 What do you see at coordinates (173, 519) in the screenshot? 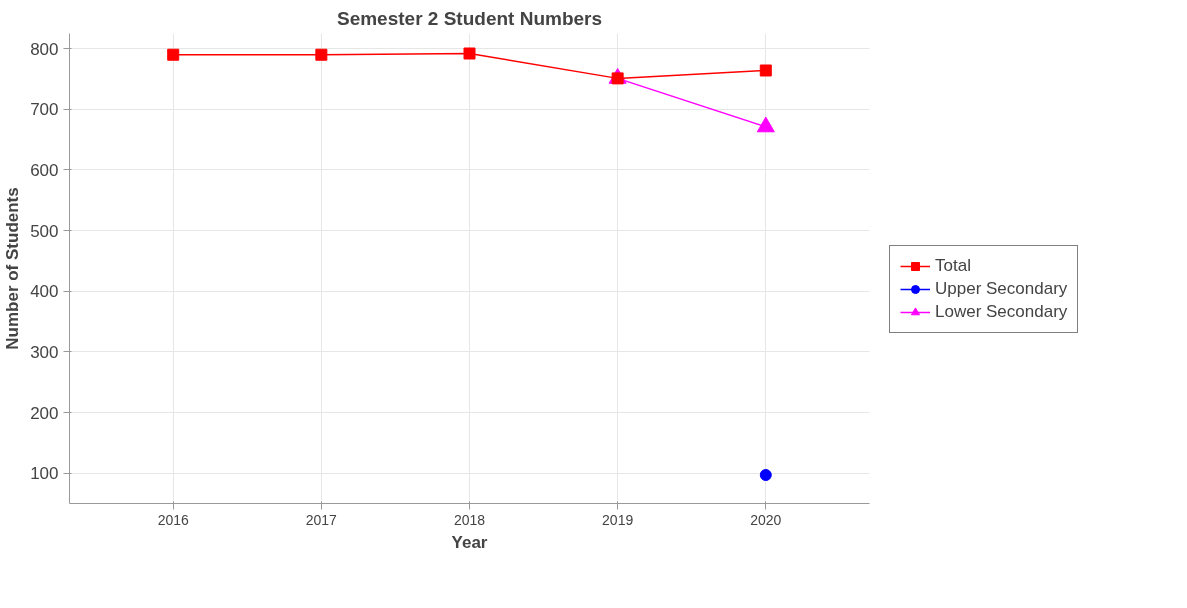
I see `x-tick-label: 2016` at bounding box center [173, 519].